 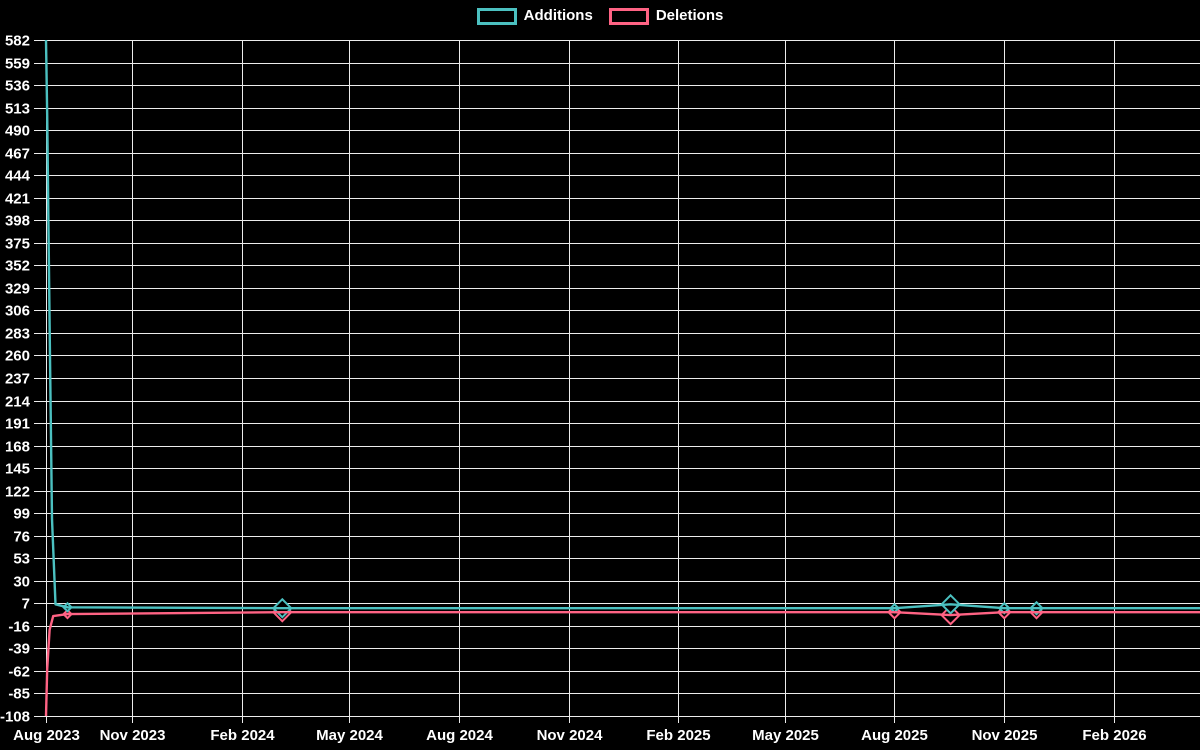 What do you see at coordinates (17, 41) in the screenshot?
I see `y-tick-label: 582` at bounding box center [17, 41].